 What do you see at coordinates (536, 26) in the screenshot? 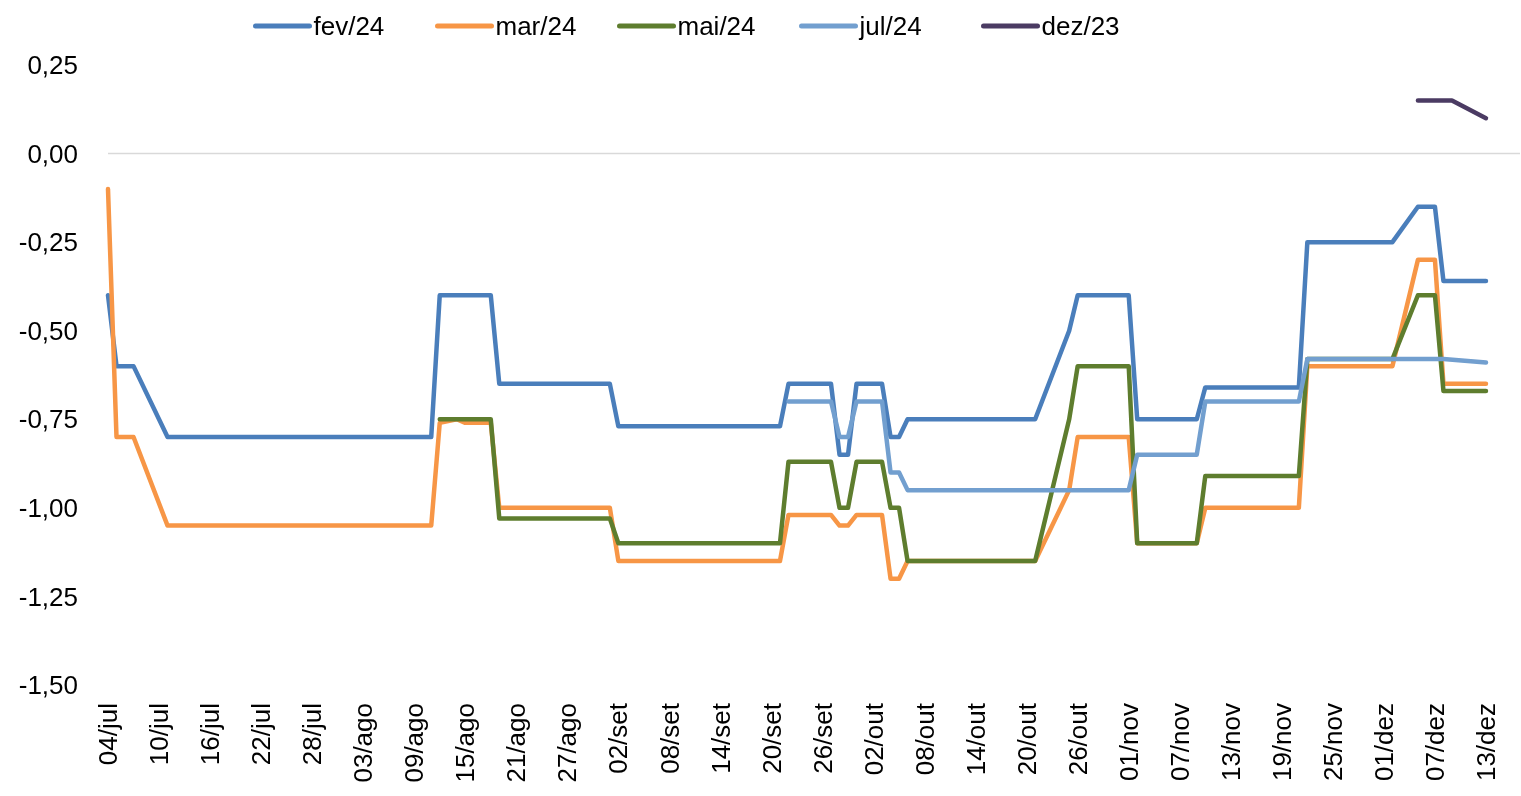
I see `legend-label: mar/24` at bounding box center [536, 26].